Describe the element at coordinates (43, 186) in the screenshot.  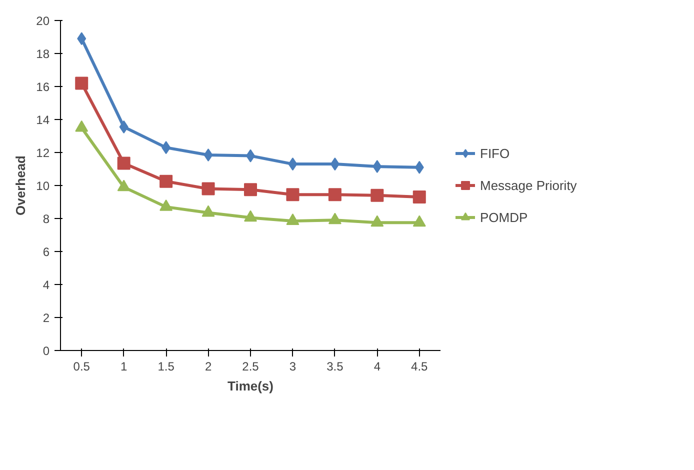
I see `y-tick-label: 10` at that location.